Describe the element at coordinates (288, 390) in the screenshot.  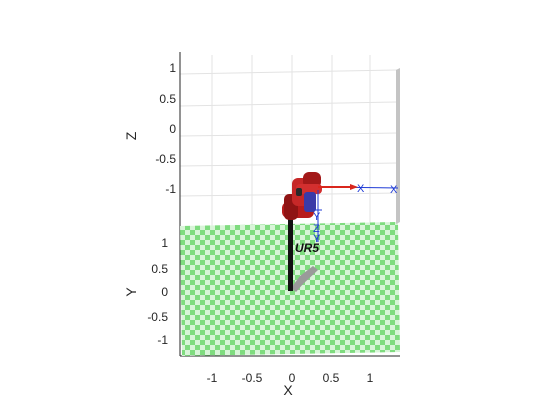
I see `x-axis-label: X` at that location.